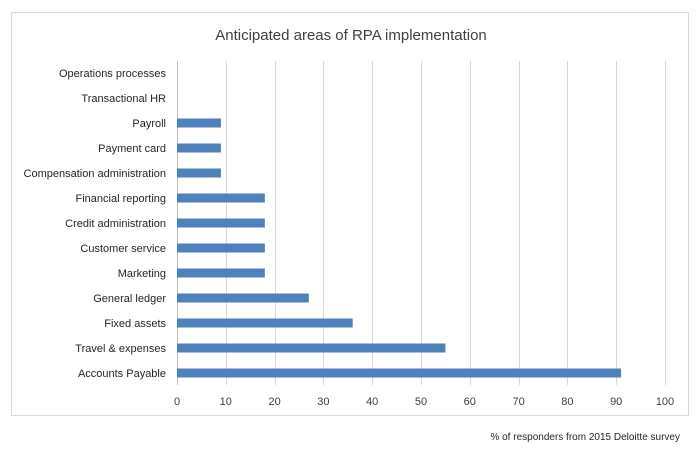  Describe the element at coordinates (95, 174) in the screenshot. I see `category-label: Compensation administration` at that location.